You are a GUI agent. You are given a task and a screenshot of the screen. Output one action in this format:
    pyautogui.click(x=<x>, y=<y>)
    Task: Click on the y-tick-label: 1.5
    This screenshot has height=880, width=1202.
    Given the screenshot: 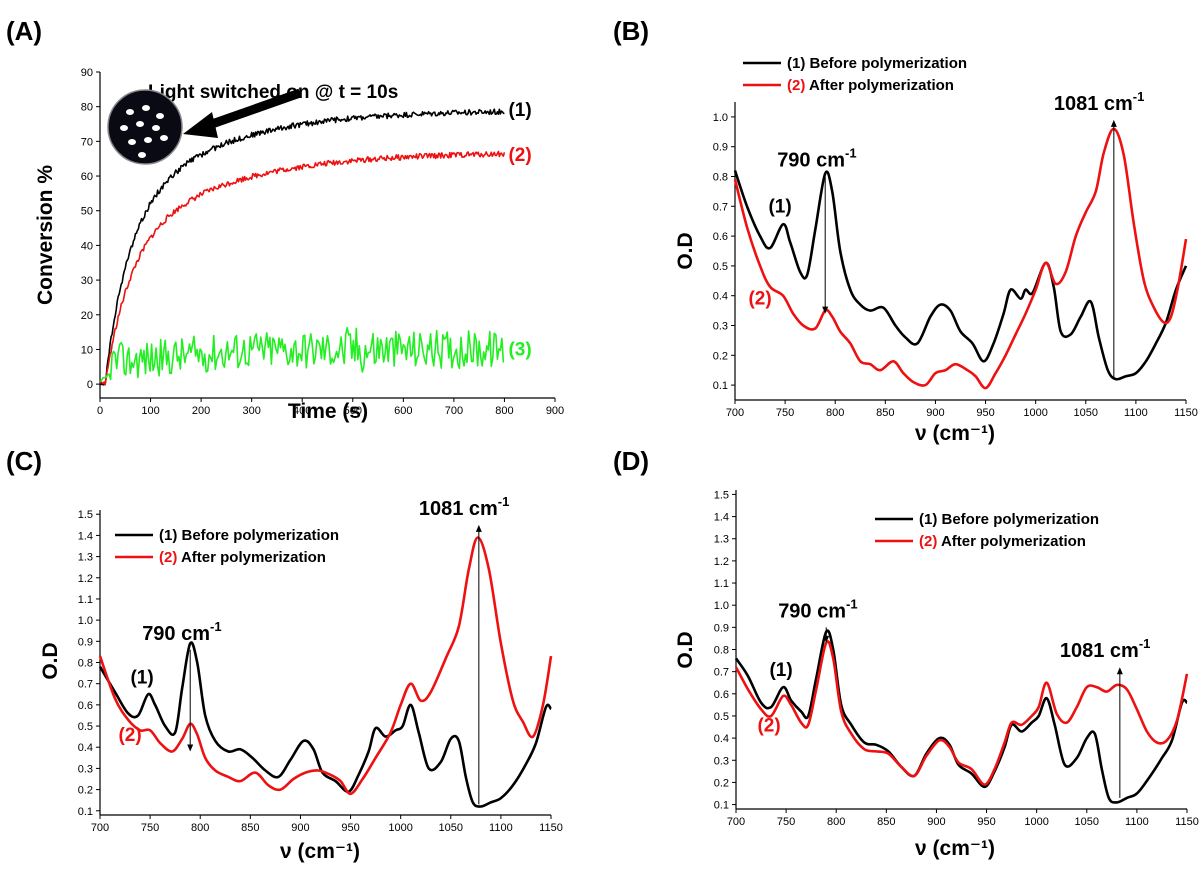 What is the action you would take?
    pyautogui.click(x=85, y=515)
    